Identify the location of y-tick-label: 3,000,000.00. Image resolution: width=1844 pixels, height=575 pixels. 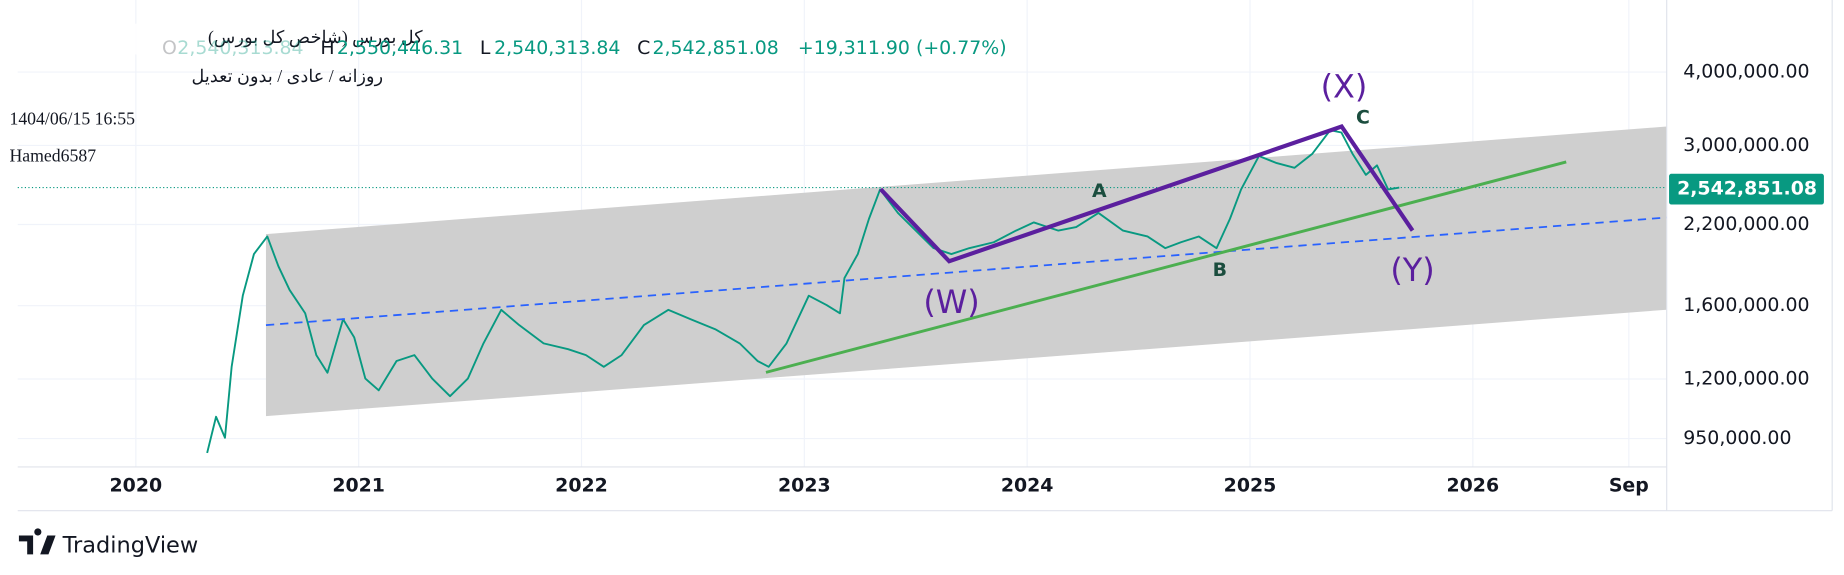
(1746, 145).